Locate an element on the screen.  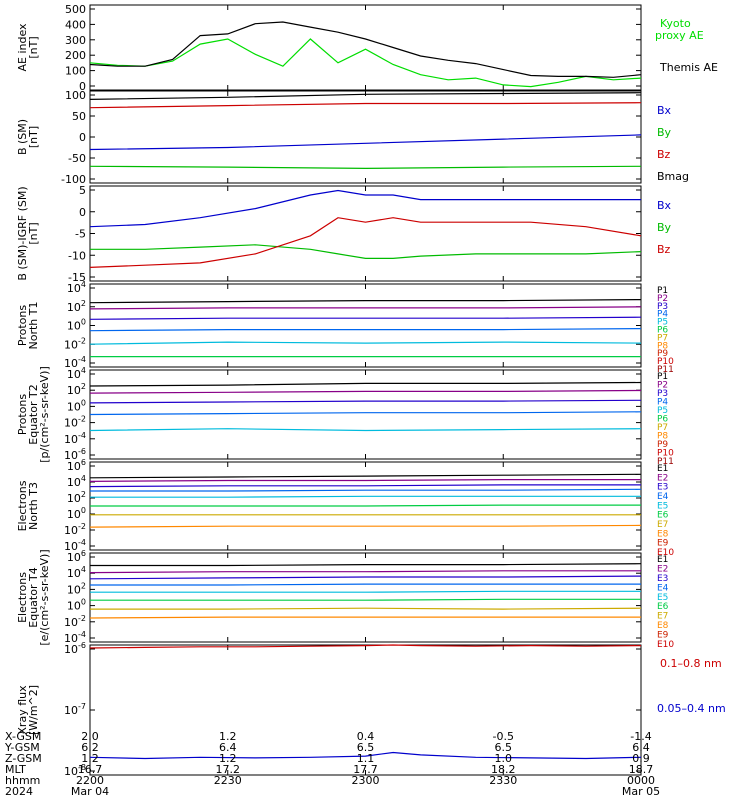
series-line-e8 is located at coordinates (365, 526).